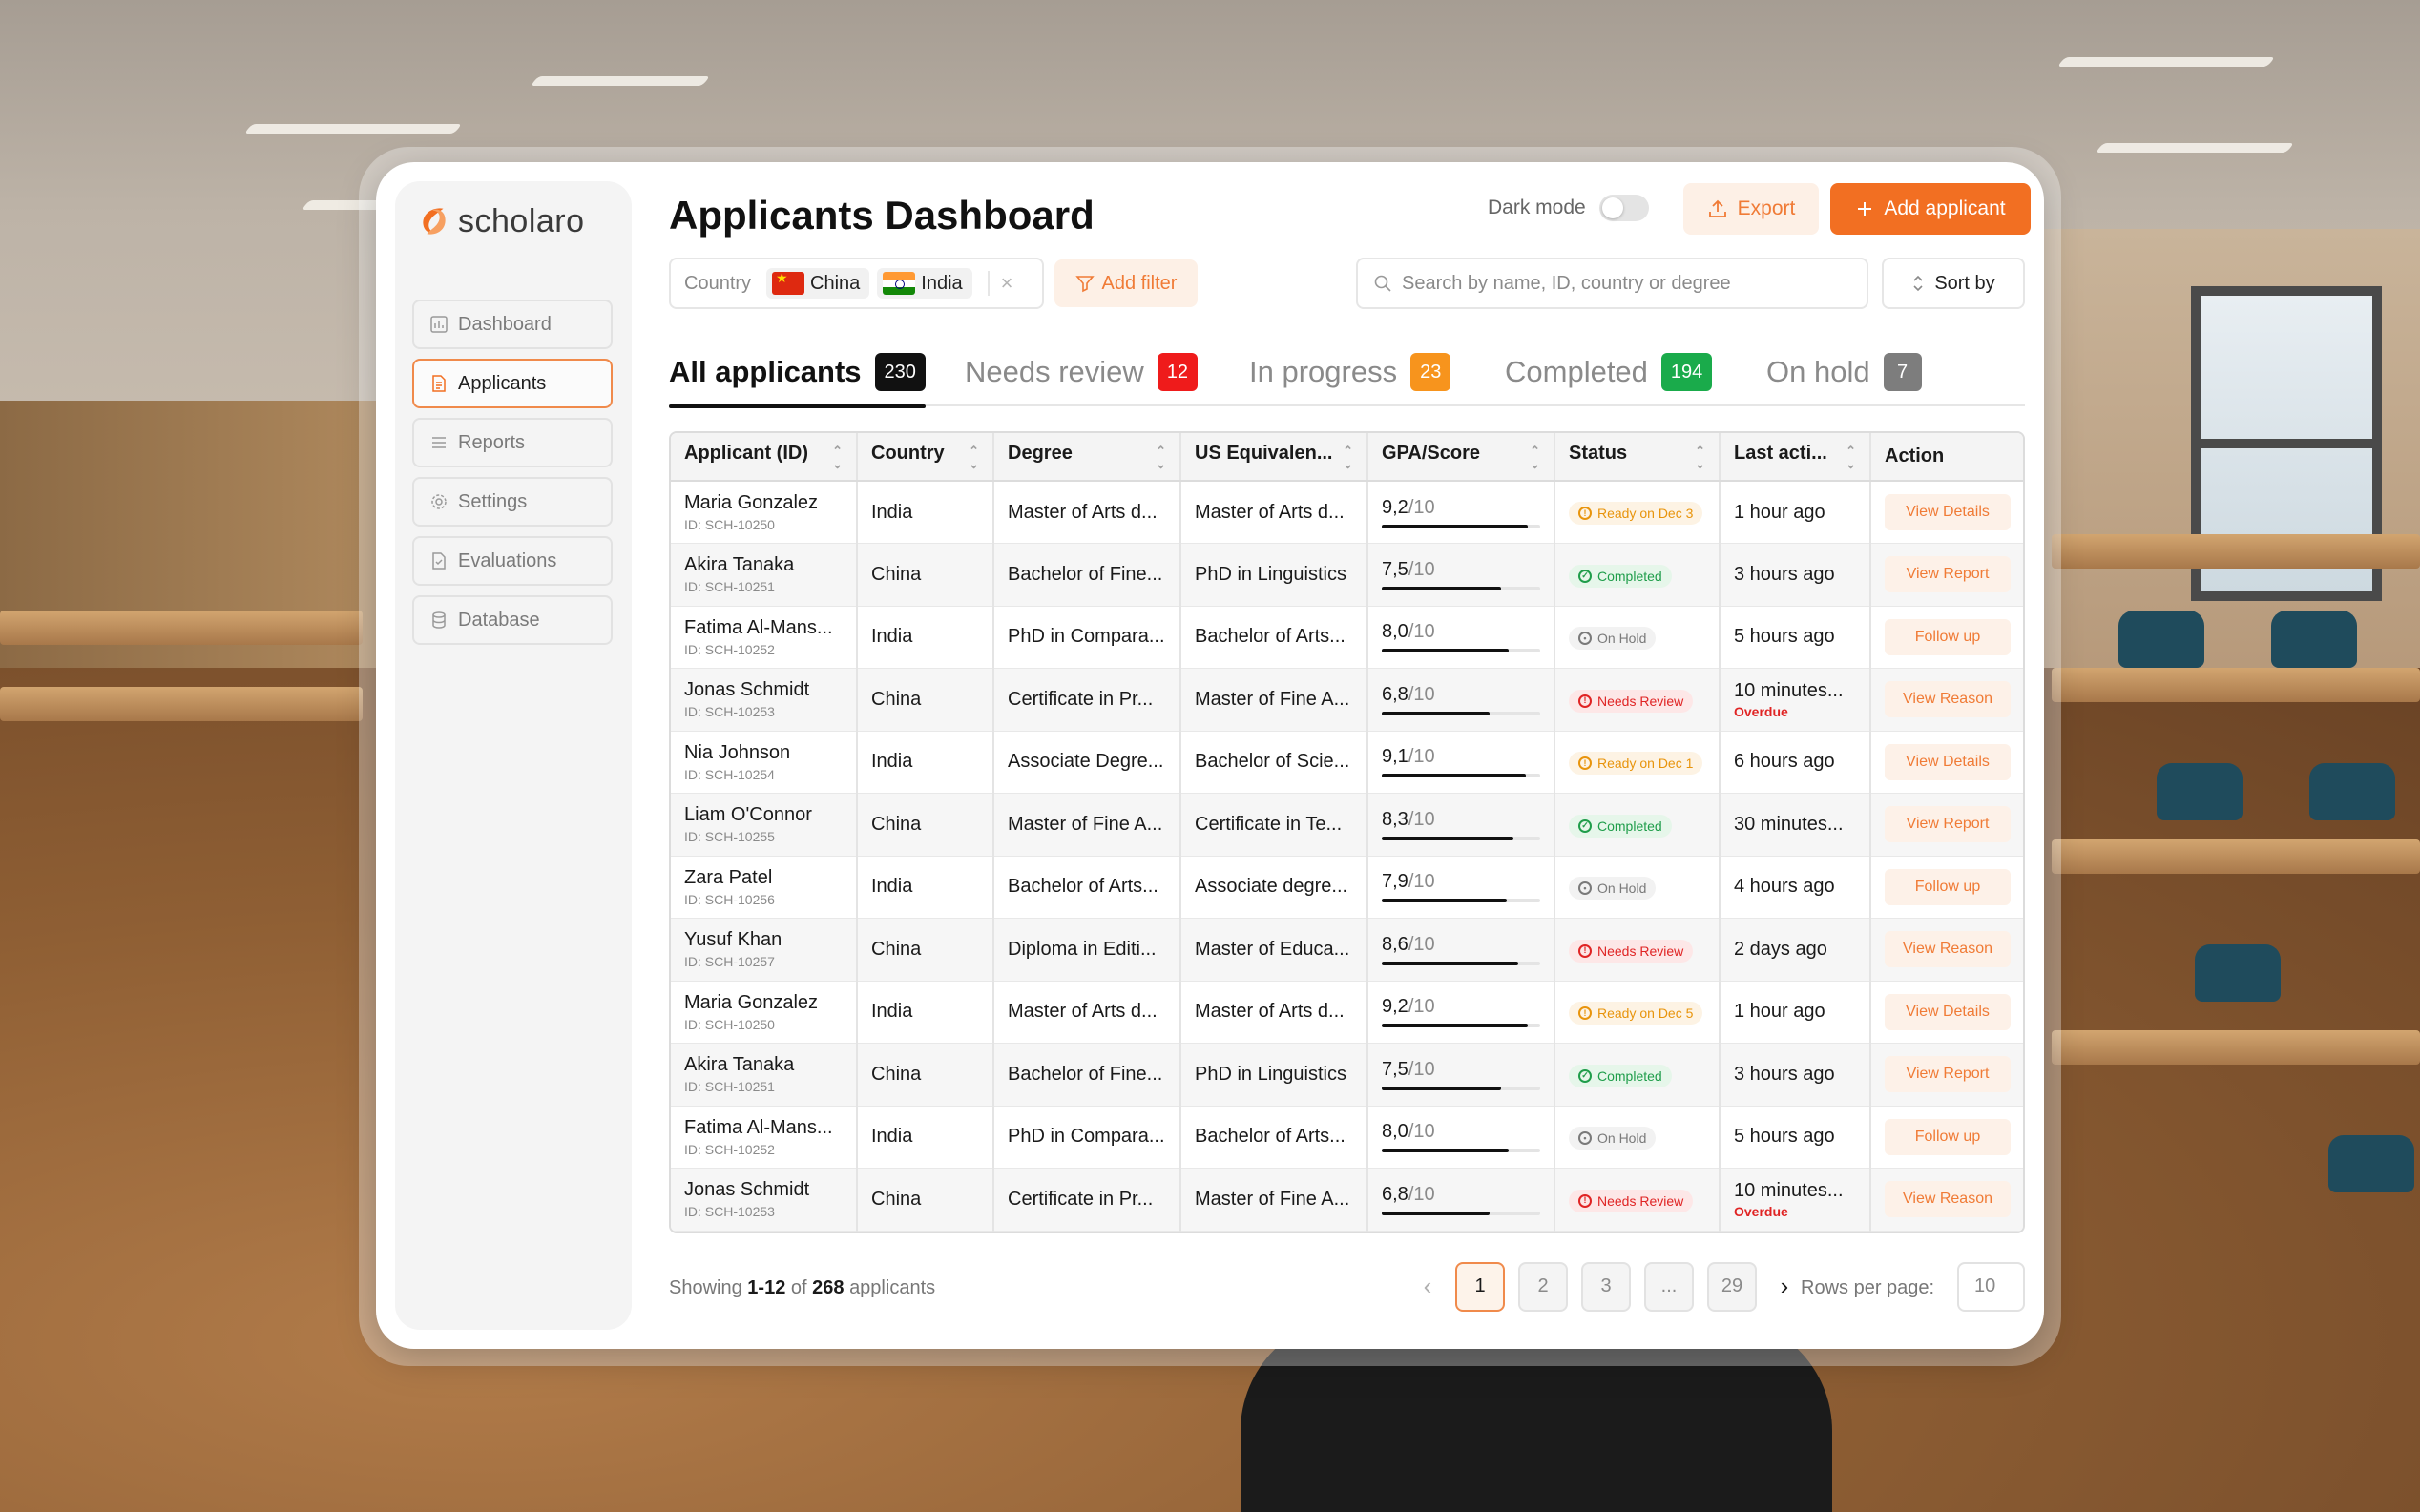 Image resolution: width=2420 pixels, height=1512 pixels. I want to click on upload-icon, so click(1717, 208).